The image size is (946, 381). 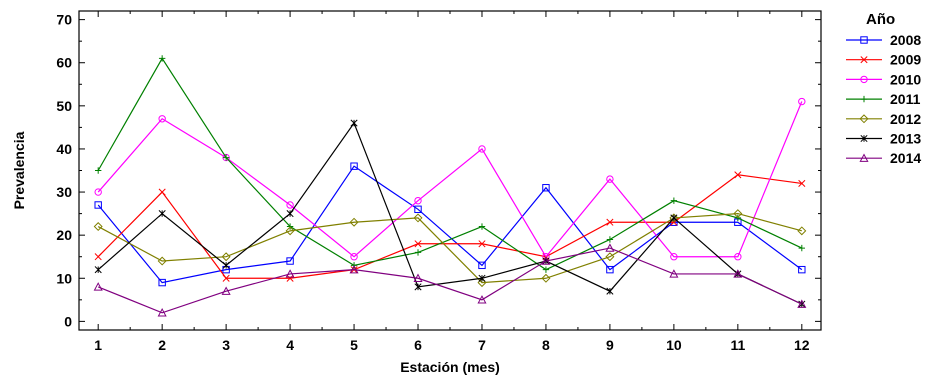 What do you see at coordinates (64, 192) in the screenshot?
I see `y-tick-label: 30` at bounding box center [64, 192].